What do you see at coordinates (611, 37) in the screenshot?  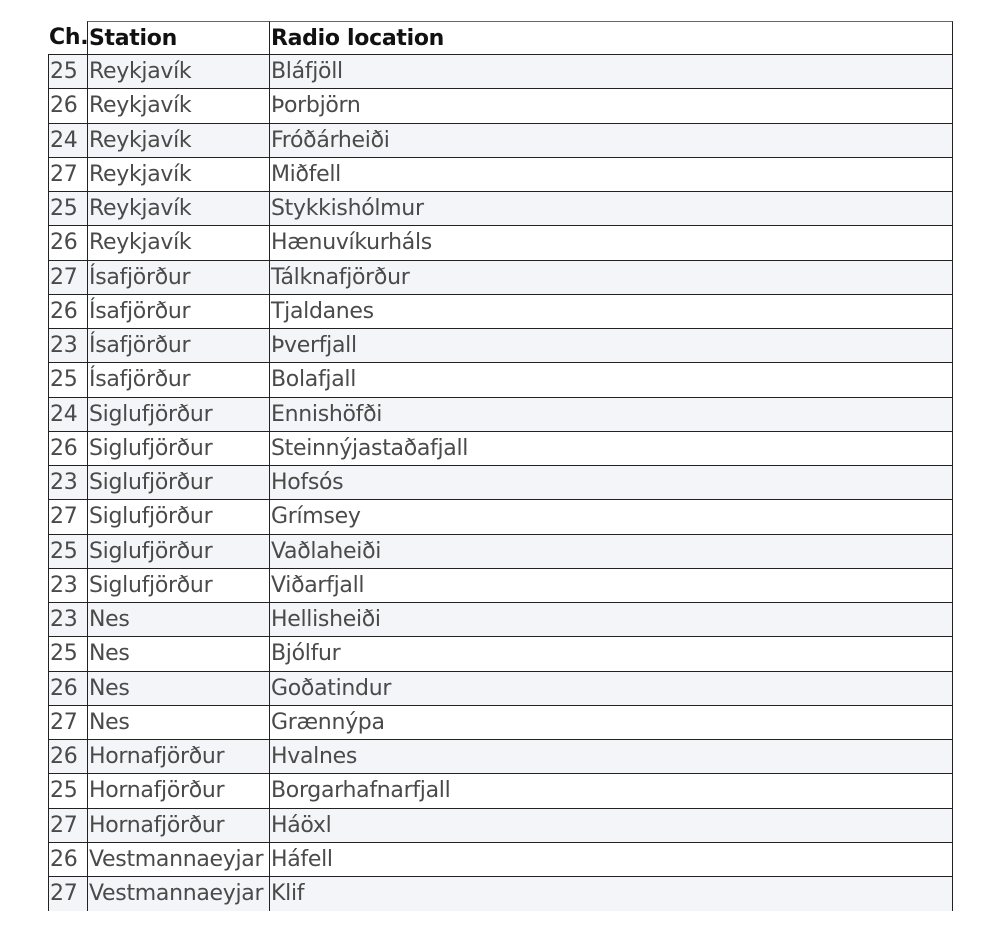 I see `header-radio-location: Radio location` at bounding box center [611, 37].